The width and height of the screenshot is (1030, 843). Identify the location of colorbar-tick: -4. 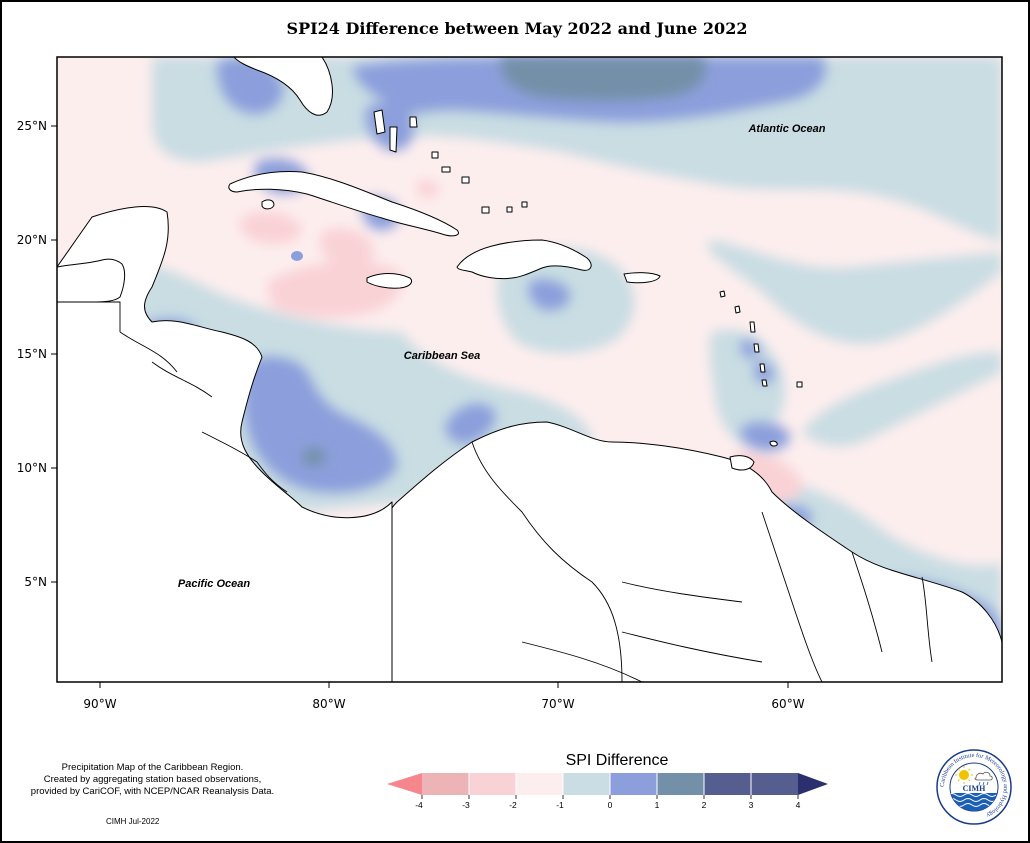
(419, 805).